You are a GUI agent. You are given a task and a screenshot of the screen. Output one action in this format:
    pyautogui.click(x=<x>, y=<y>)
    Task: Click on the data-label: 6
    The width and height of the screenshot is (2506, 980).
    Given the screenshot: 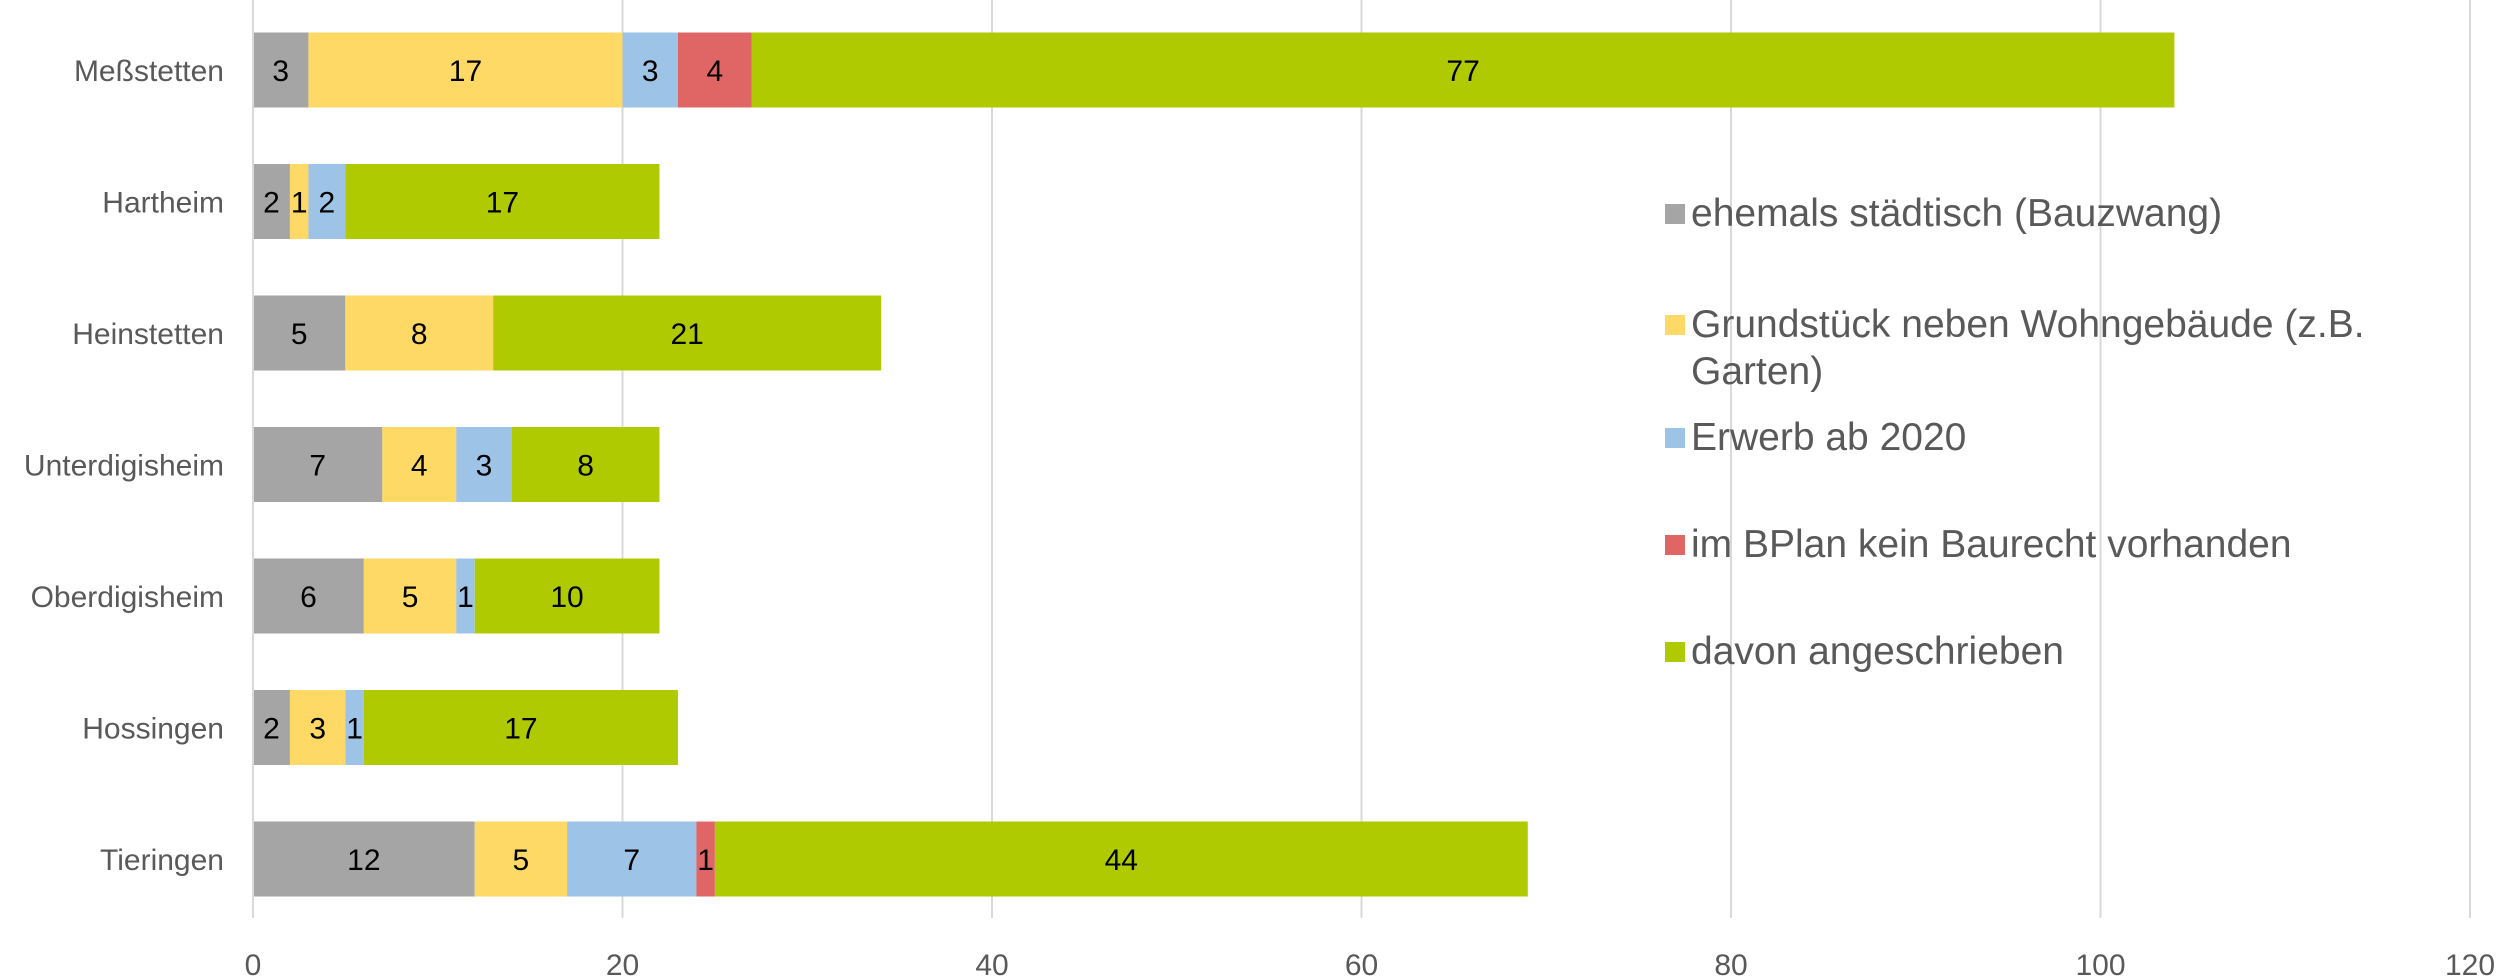 What is the action you would take?
    pyautogui.click(x=308, y=597)
    